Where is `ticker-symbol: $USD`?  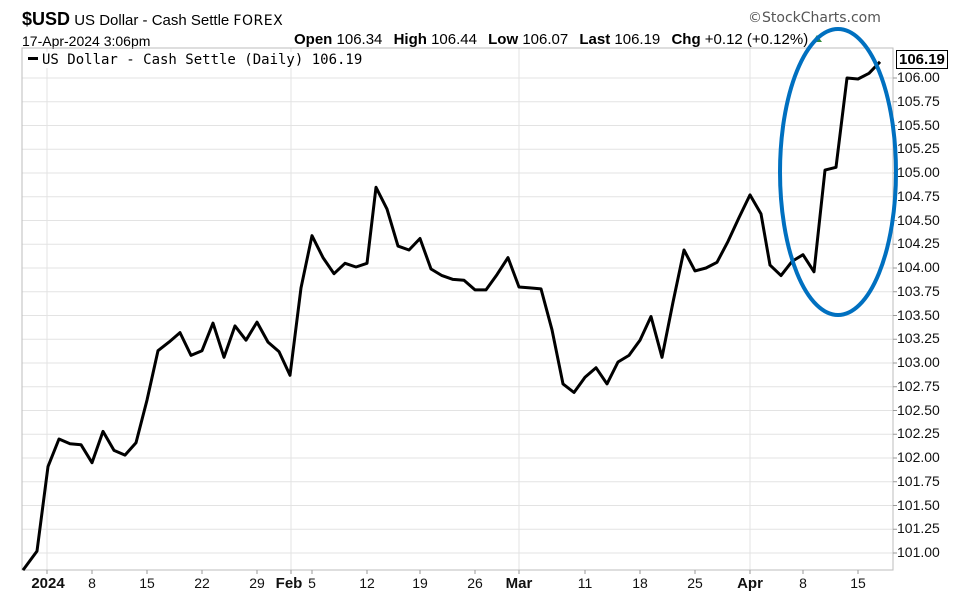 ticker-symbol: $USD is located at coordinates (46, 19).